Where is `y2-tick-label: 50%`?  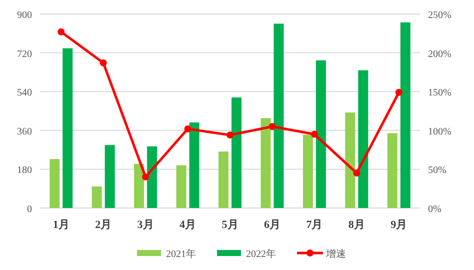
y2-tick-label: 50% is located at coordinates (437, 170).